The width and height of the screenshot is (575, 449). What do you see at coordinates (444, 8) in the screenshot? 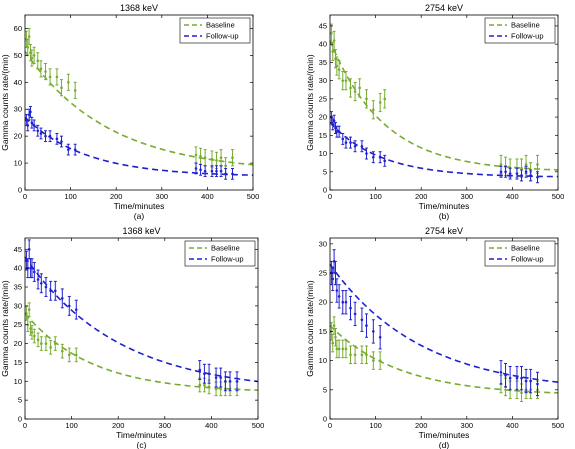
I see `chart-title: 2754 keV` at bounding box center [444, 8].